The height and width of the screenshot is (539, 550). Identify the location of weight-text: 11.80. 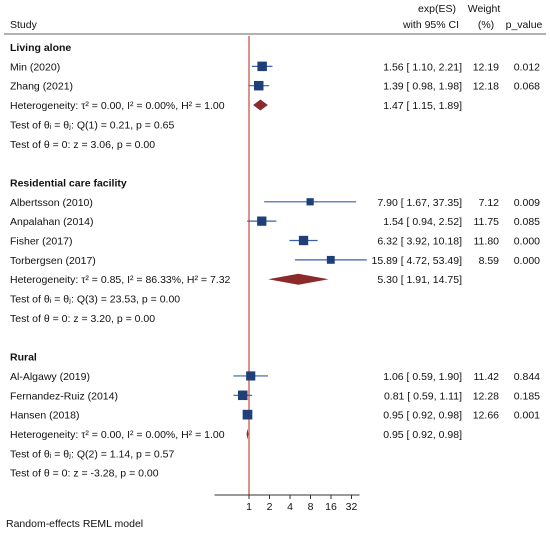
(487, 242).